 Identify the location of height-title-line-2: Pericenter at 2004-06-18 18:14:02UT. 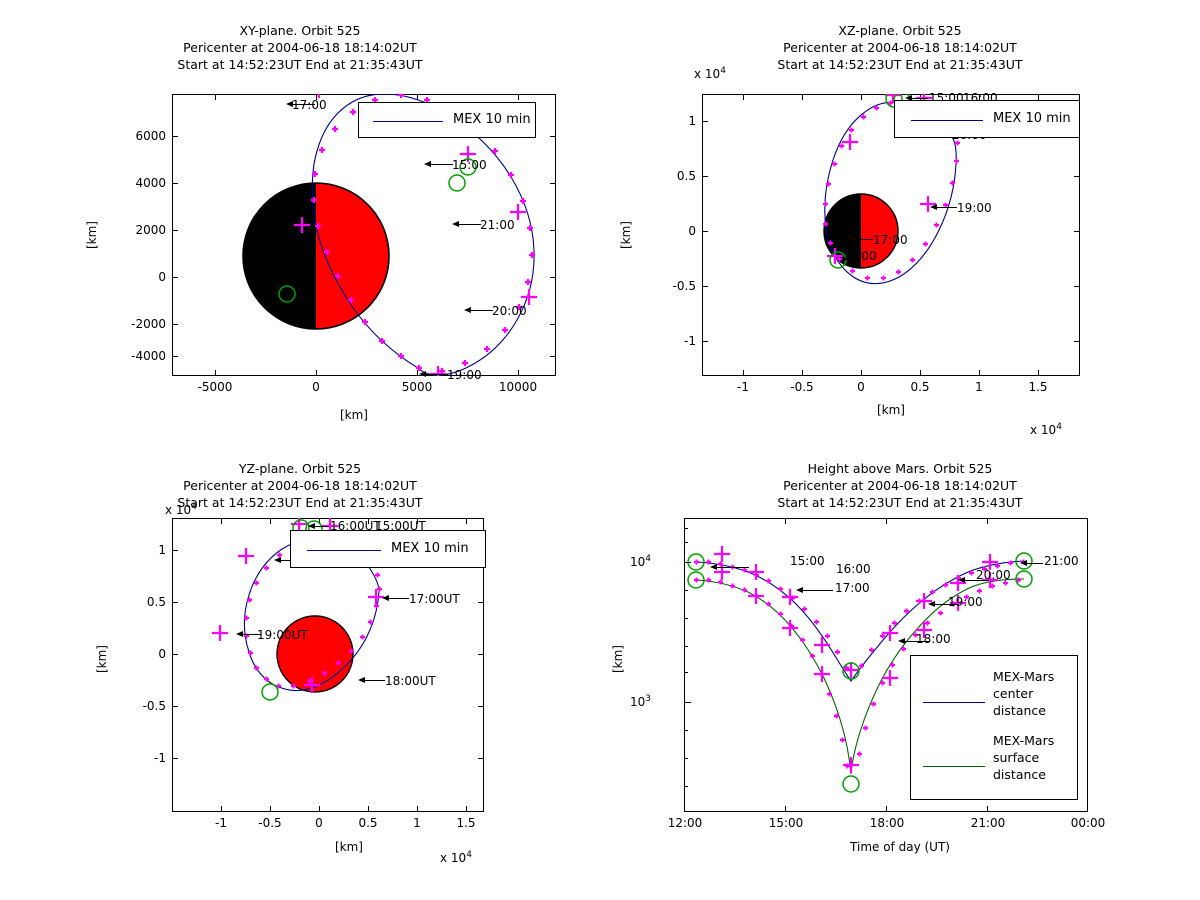
(900, 485).